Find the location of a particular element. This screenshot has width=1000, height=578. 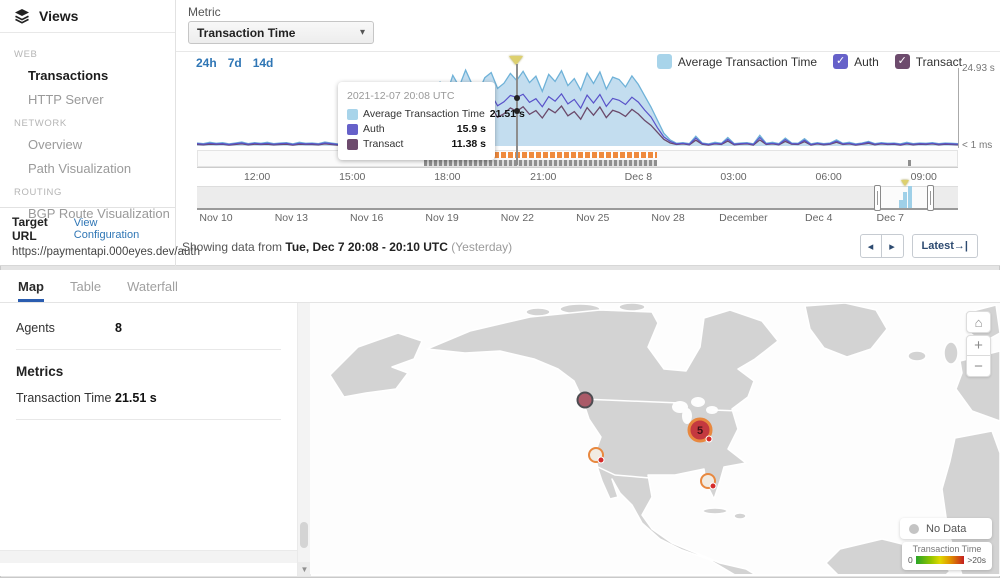

marker-dot-auth is located at coordinates (516, 97).